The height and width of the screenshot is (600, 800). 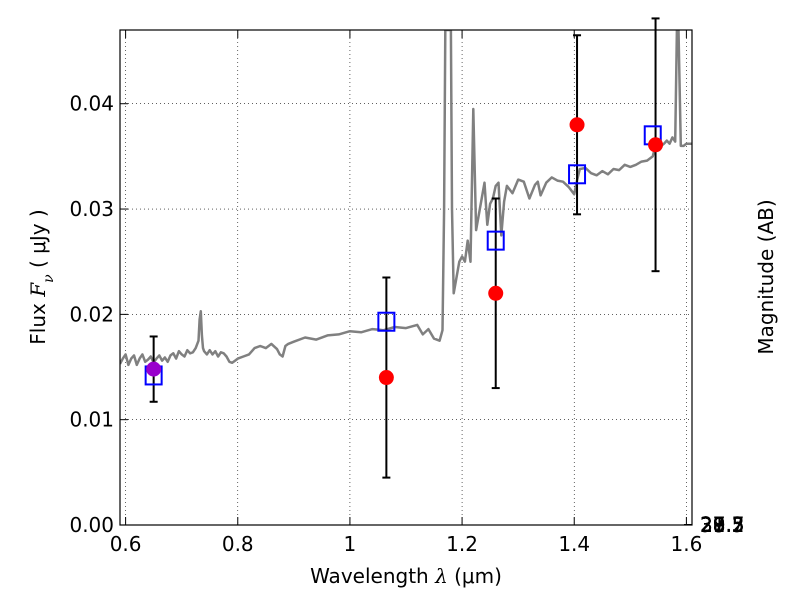 What do you see at coordinates (766, 276) in the screenshot?
I see `right-axis-label: Magnitude (AB)` at bounding box center [766, 276].